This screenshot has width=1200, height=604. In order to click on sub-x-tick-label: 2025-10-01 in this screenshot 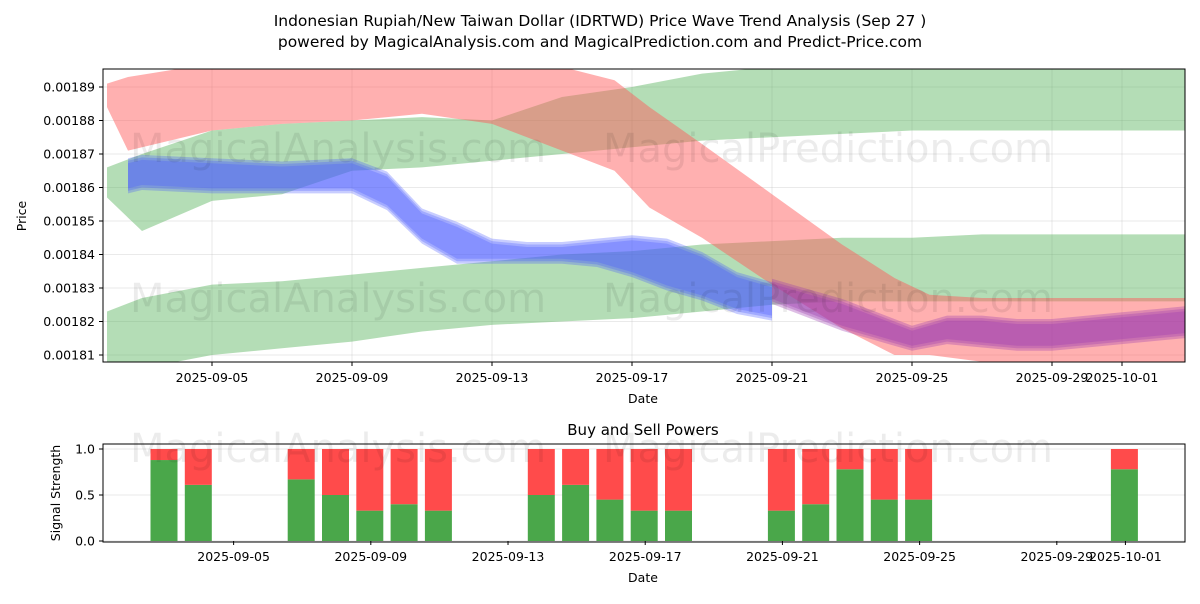, I will do `click(1125, 556)`.